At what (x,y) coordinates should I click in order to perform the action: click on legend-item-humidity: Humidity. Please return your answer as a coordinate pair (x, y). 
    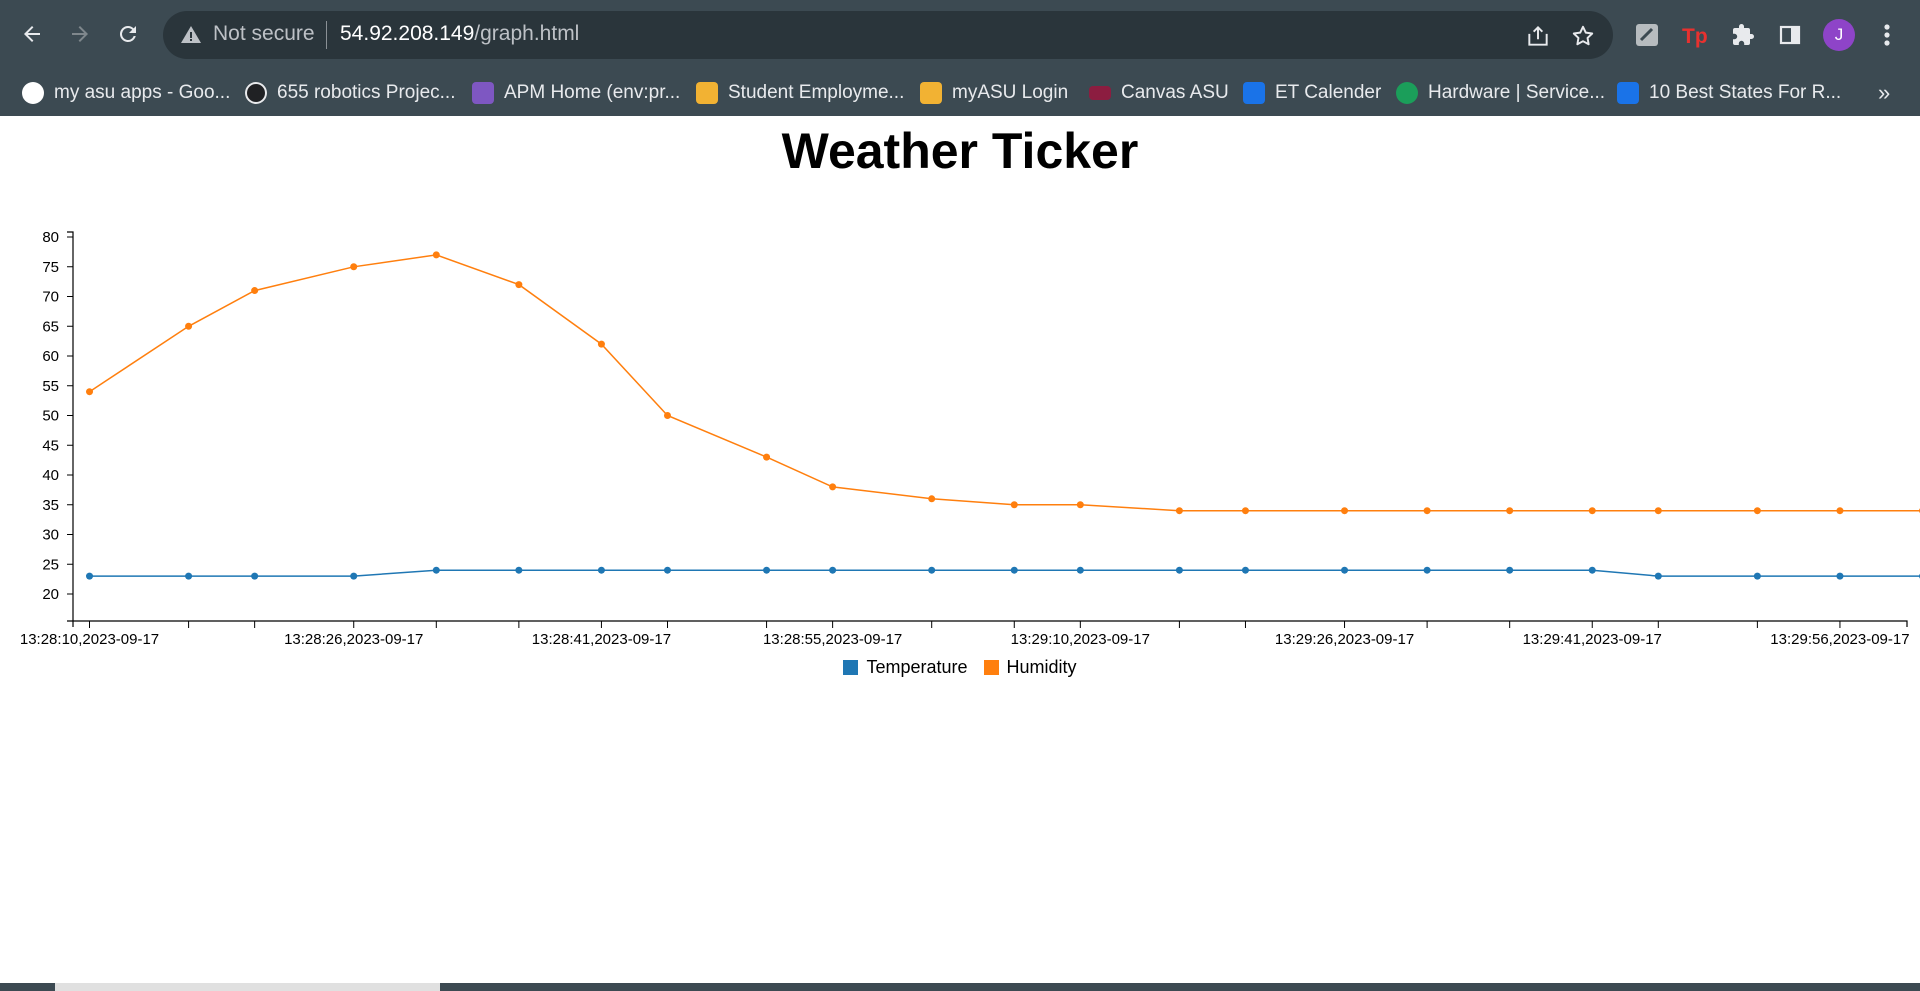
    Looking at the image, I should click on (1030, 667).